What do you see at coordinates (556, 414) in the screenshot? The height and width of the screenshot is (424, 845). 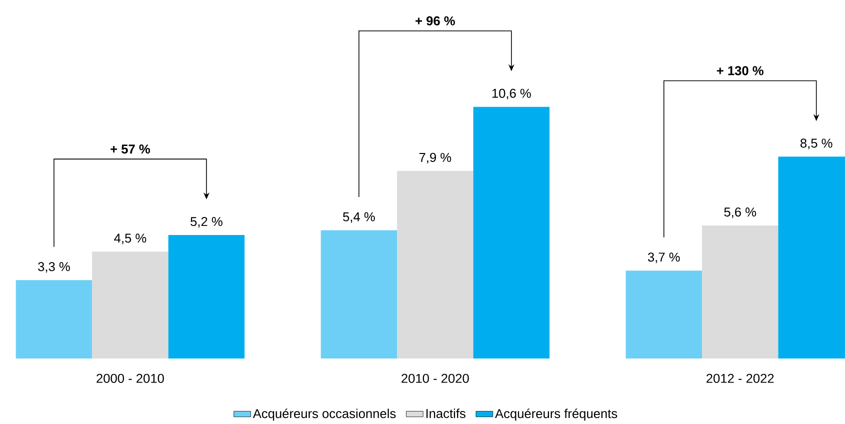 I see `legend-label: Acquéreurs fréquents` at bounding box center [556, 414].